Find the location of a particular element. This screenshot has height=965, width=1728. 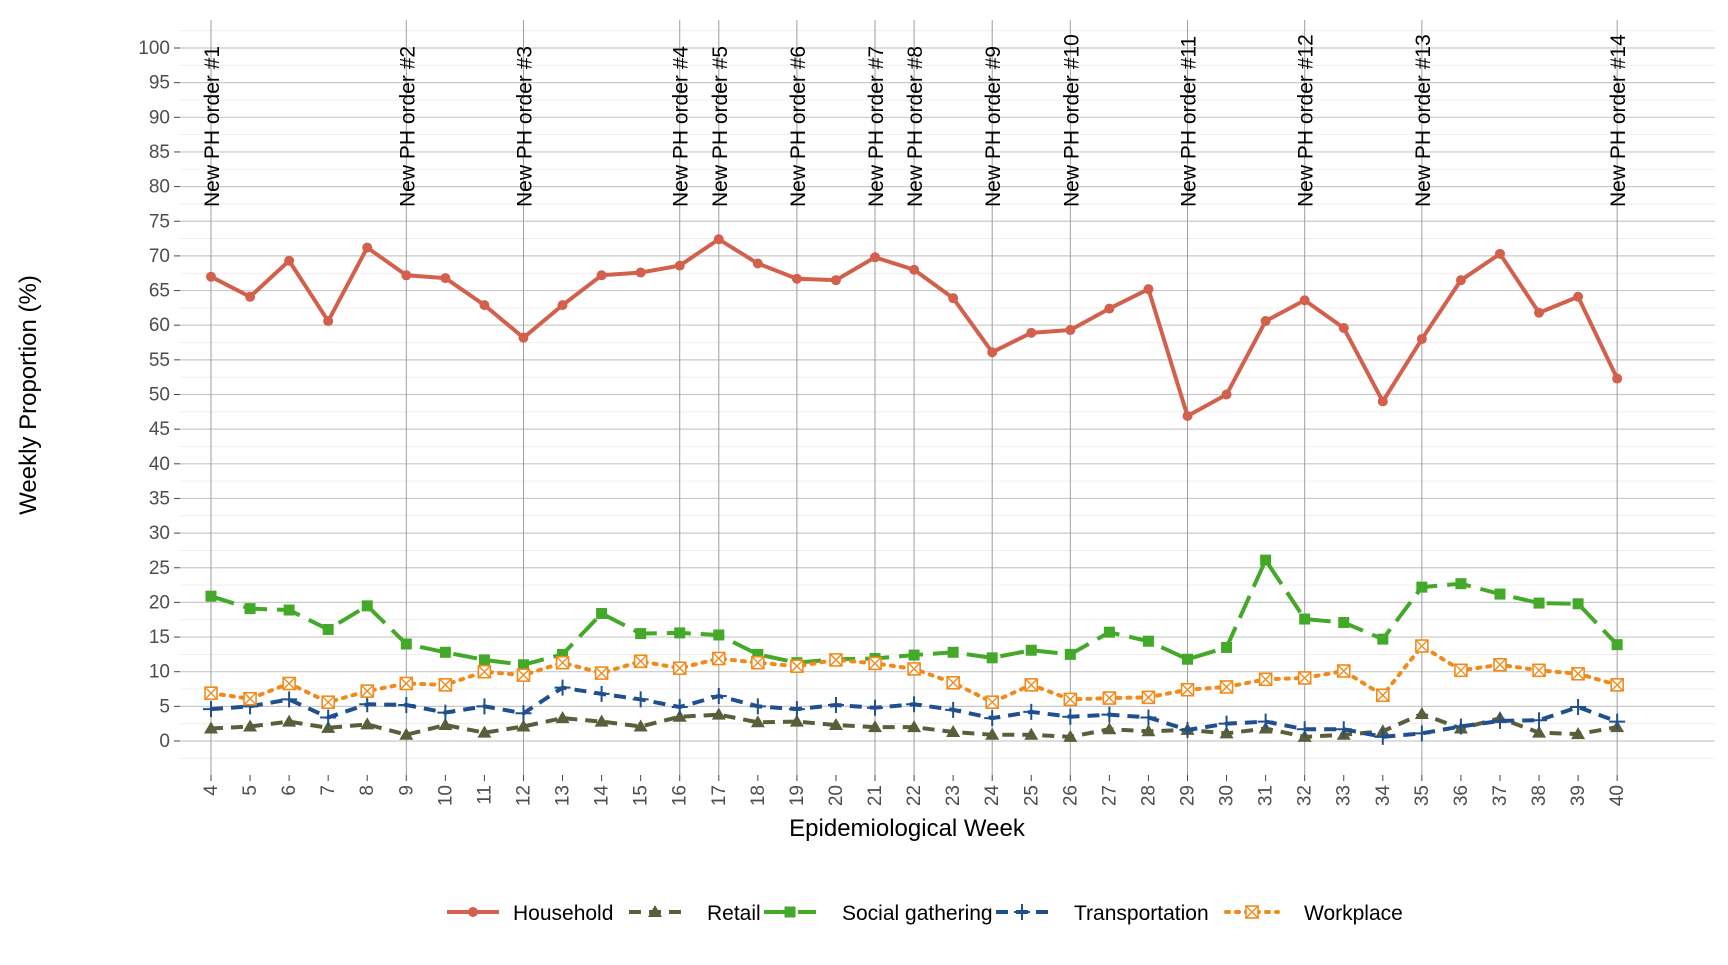

x-tick-label: 15 is located at coordinates (641, 795).